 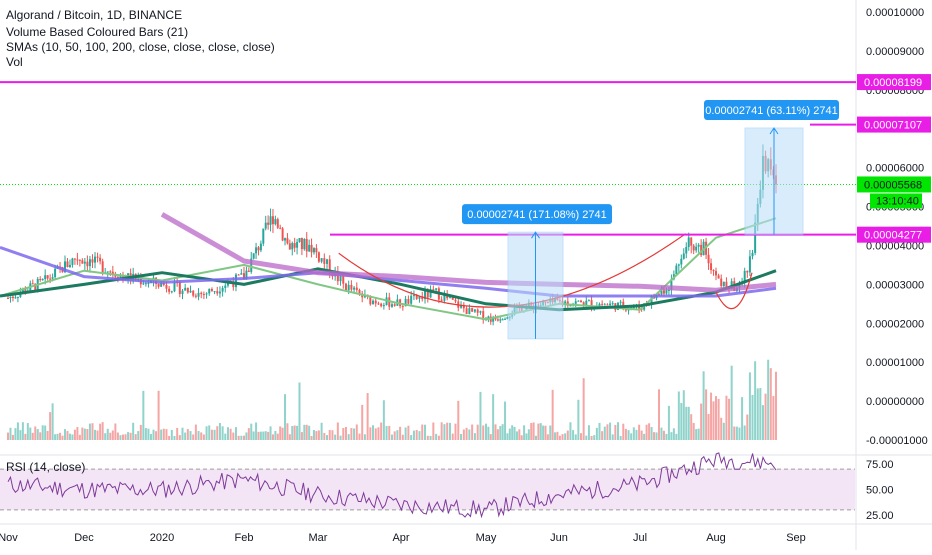 I want to click on rsi-band, so click(x=427, y=489).